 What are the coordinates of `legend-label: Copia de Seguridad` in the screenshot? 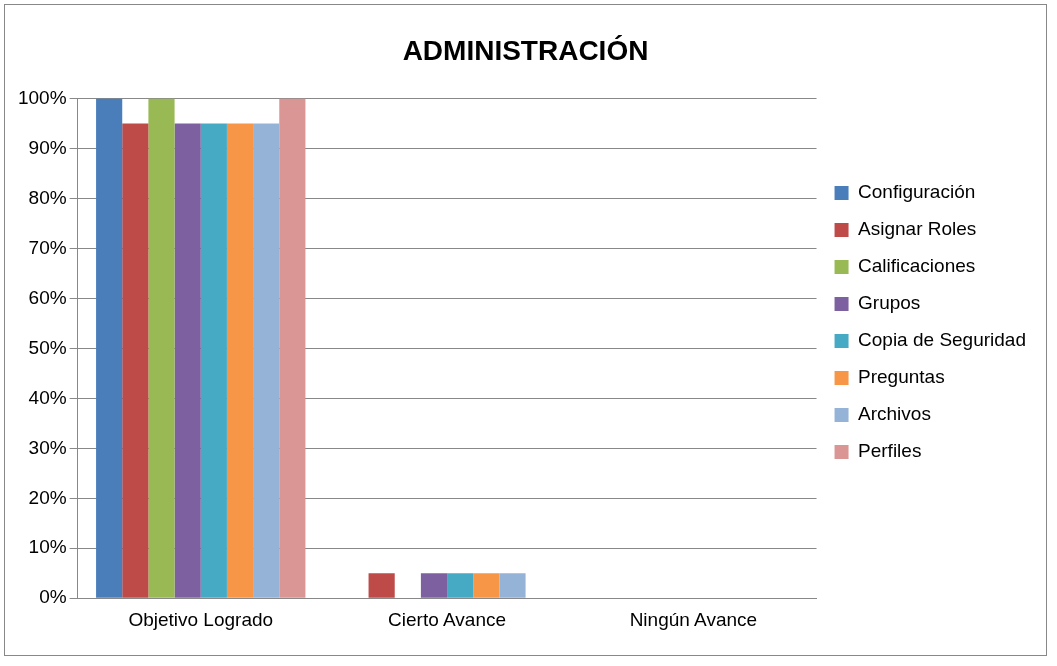 It's located at (942, 340).